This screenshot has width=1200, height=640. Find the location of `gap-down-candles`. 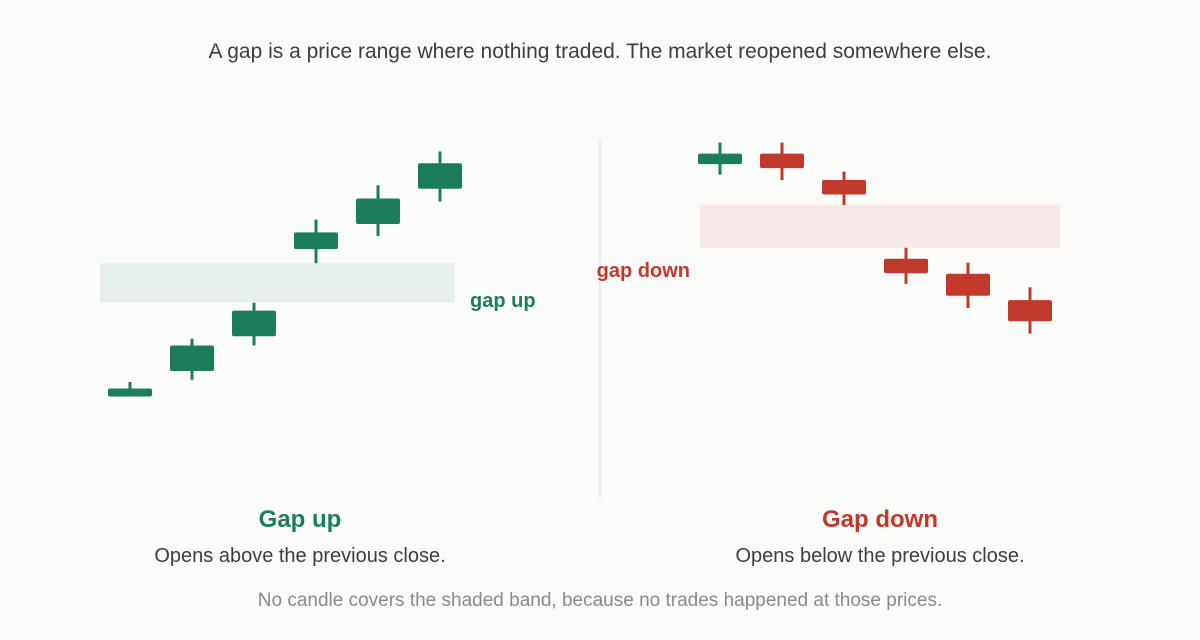

gap-down-candles is located at coordinates (875, 238).